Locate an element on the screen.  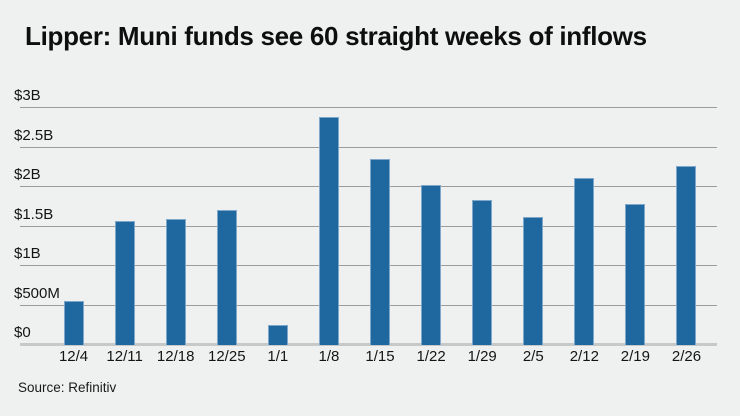
x-tick-label: 1/29 is located at coordinates (482, 356).